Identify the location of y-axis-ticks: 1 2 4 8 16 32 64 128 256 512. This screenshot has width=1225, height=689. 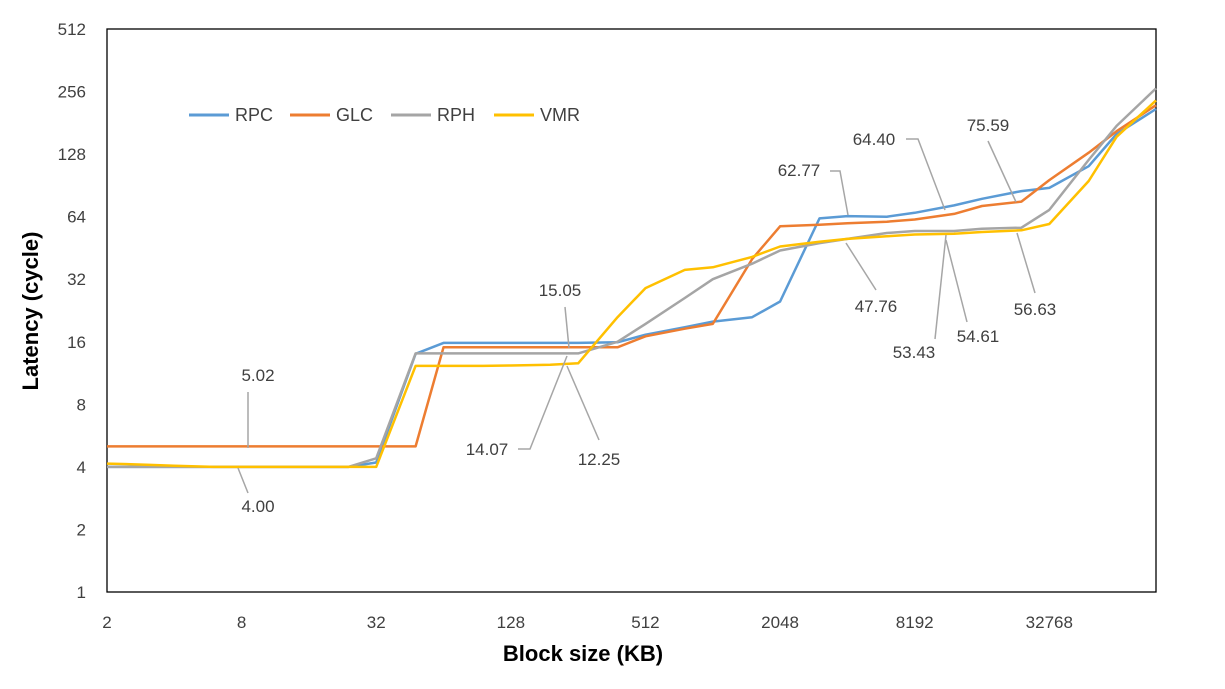
(72, 311).